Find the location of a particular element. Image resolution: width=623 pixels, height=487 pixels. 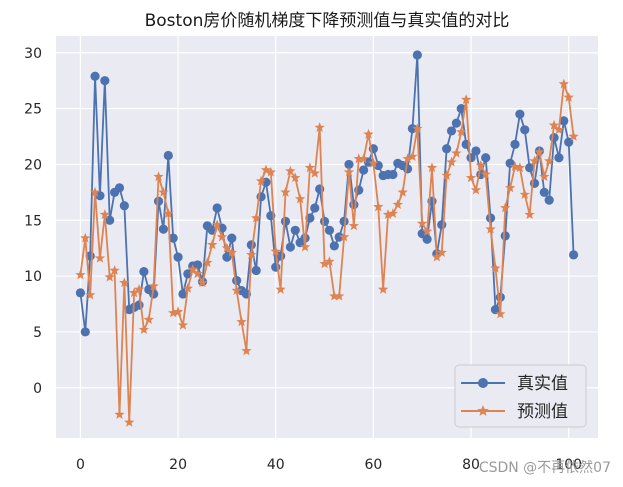

x-tick-label: 0 is located at coordinates (80, 465).